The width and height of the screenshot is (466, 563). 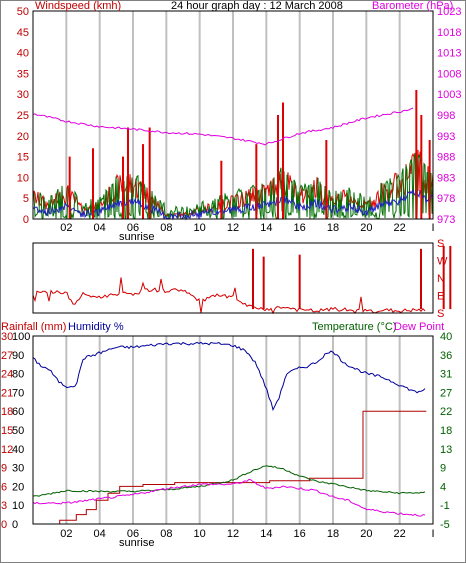 What do you see at coordinates (229, 497) in the screenshot?
I see `dewpoint-series` at bounding box center [229, 497].